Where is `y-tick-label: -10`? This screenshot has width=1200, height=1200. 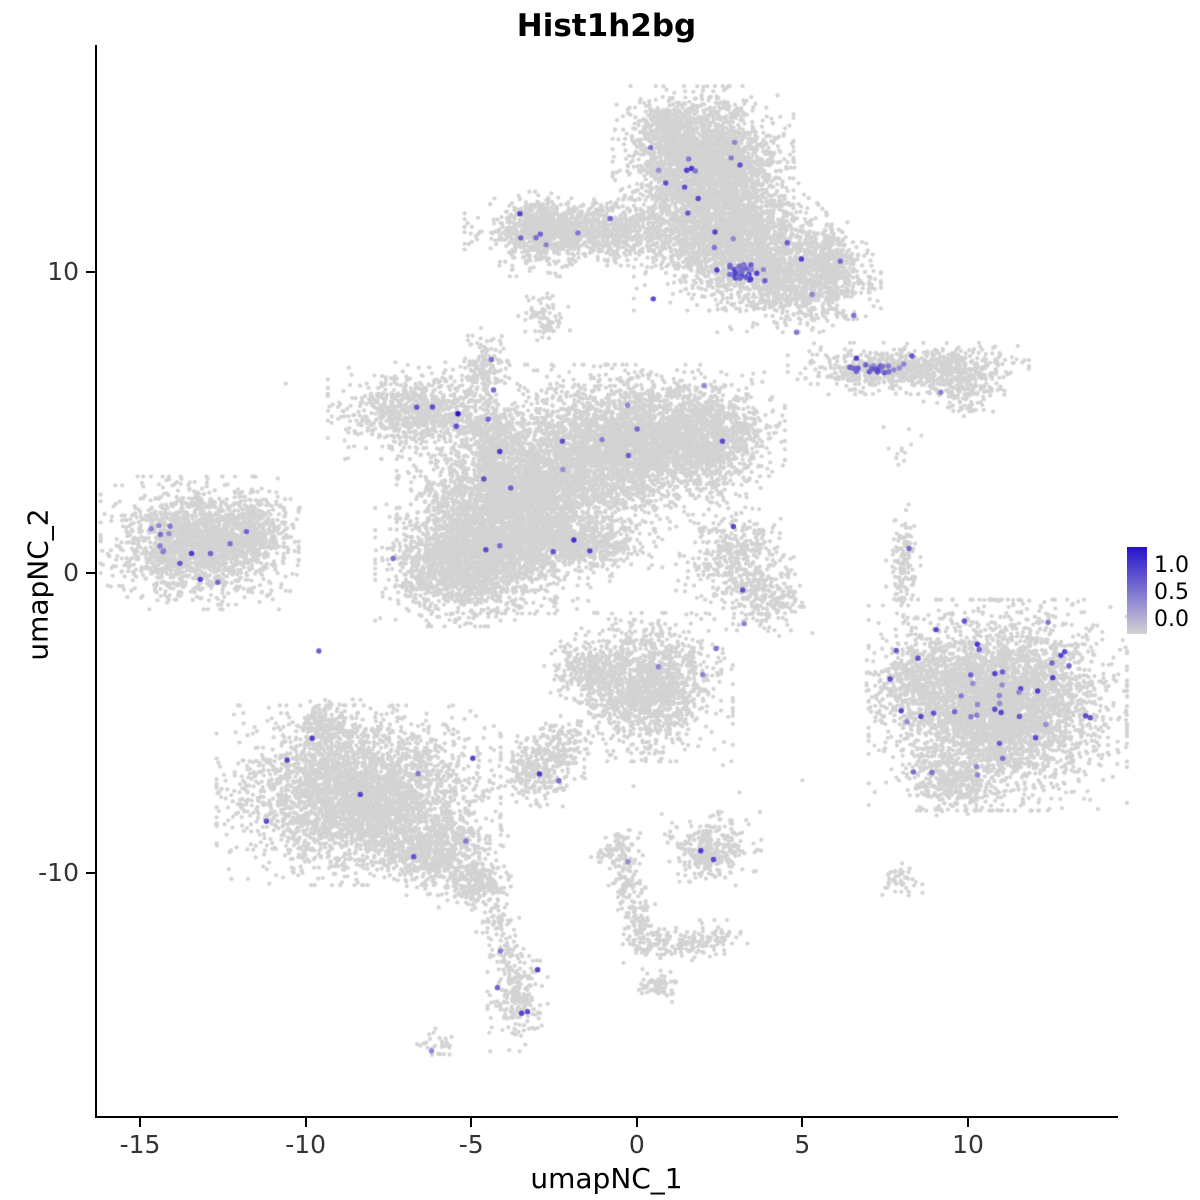 y-tick-label: -10 is located at coordinates (58, 873).